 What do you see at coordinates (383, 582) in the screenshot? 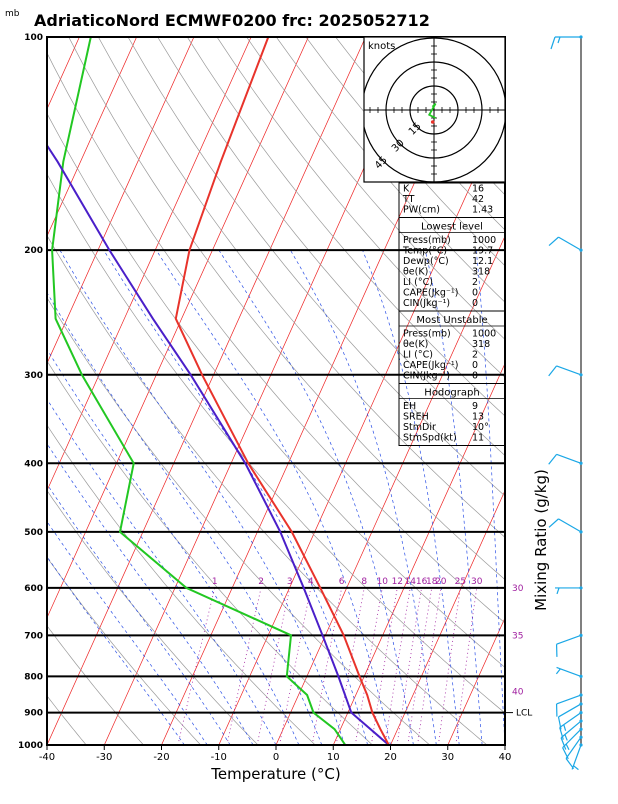
I see `mixing-ratio-label: 10` at bounding box center [383, 582].